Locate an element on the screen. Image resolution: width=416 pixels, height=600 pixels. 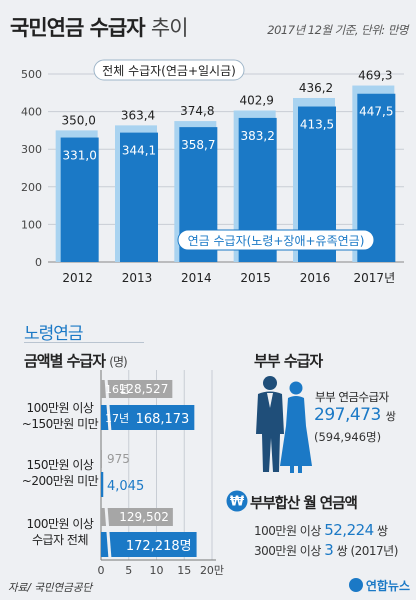
y-tick-label: 400 is located at coordinates (31, 112).